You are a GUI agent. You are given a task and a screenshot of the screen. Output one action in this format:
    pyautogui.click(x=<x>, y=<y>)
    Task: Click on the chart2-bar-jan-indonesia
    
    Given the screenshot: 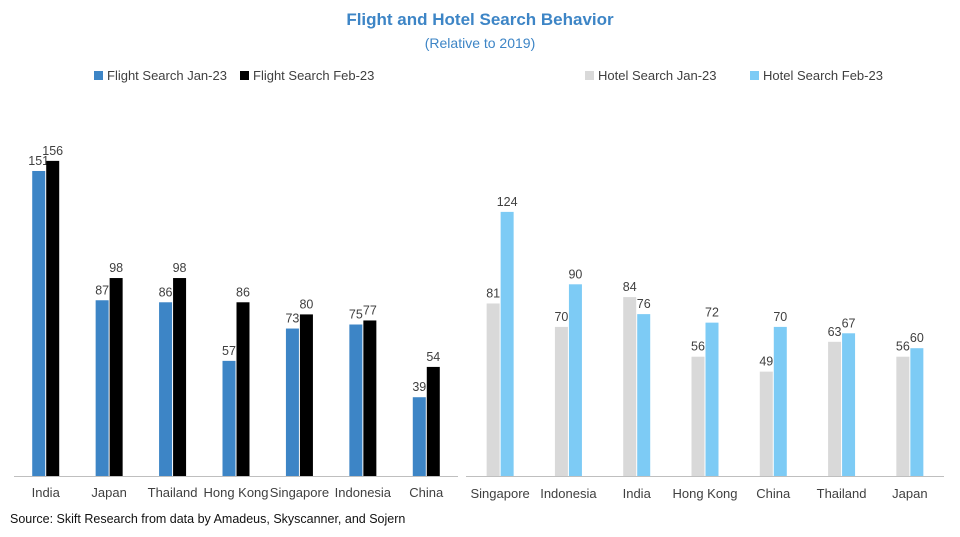 What is the action you would take?
    pyautogui.click(x=561, y=401)
    